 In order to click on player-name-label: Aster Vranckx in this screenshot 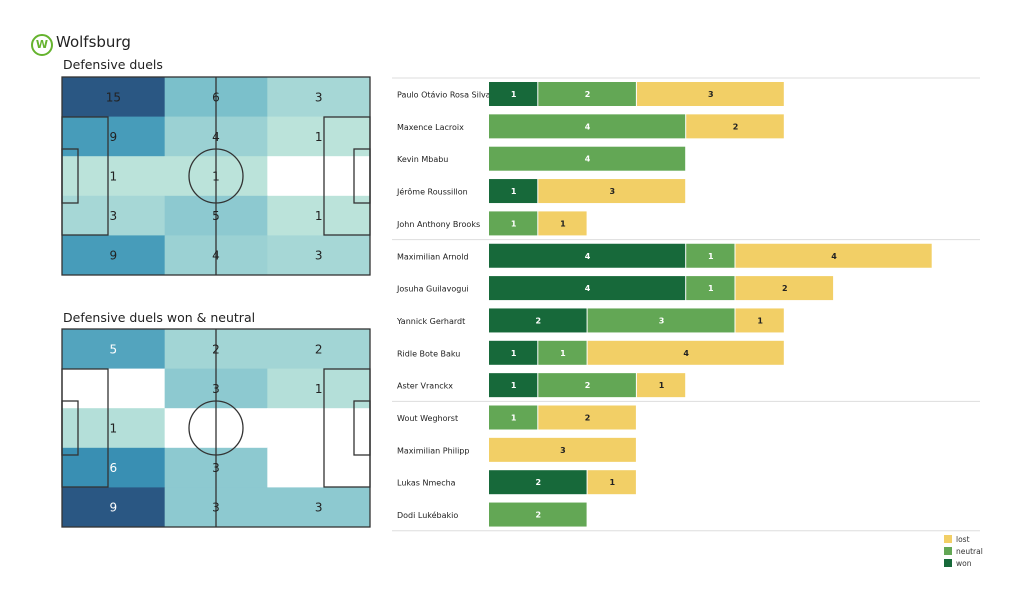, I will do `click(425, 386)`.